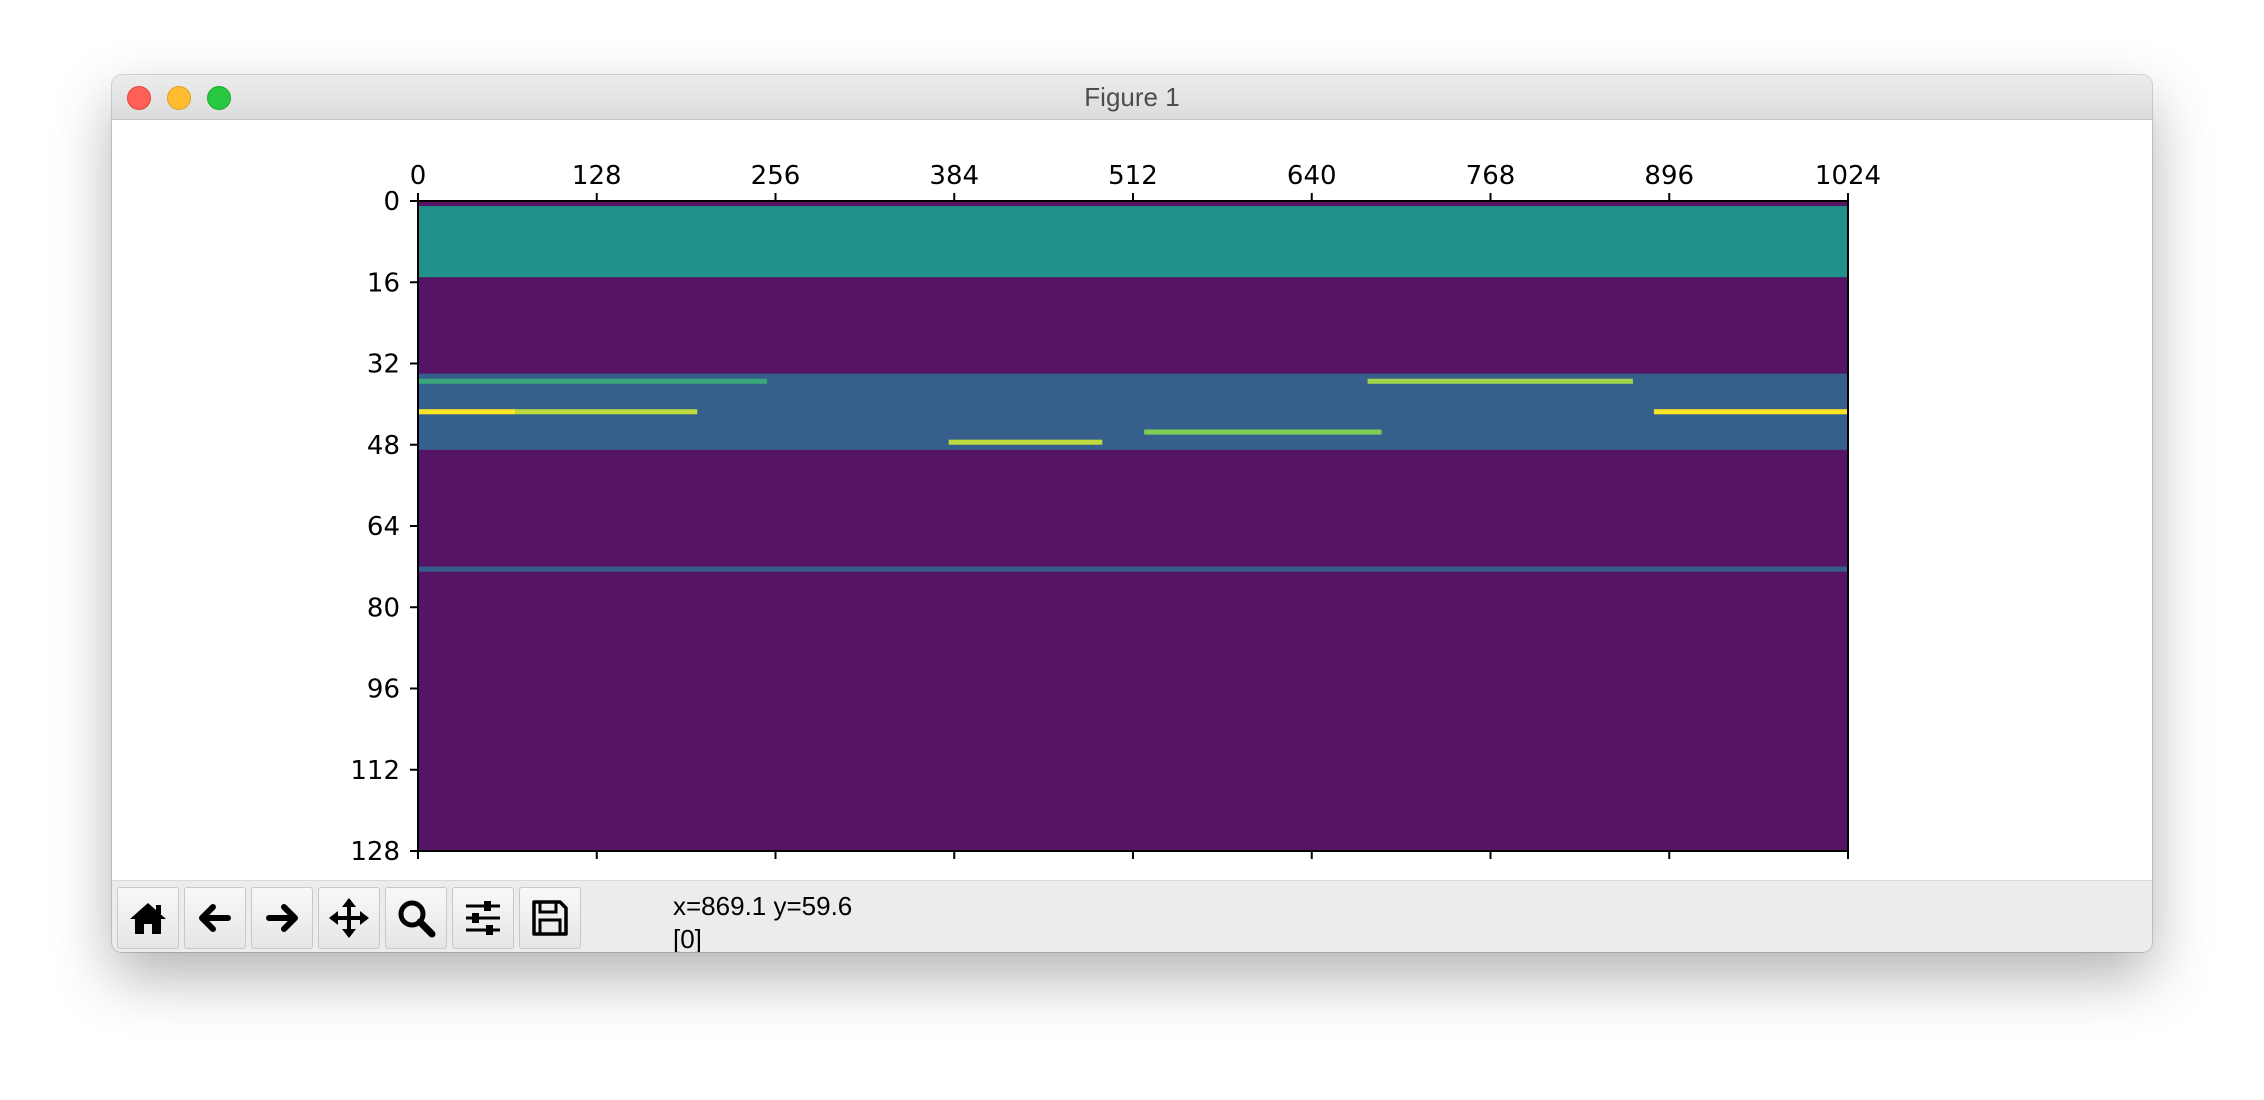  I want to click on status-readout: x=869.1 y=59.6 [0], so click(762, 921).